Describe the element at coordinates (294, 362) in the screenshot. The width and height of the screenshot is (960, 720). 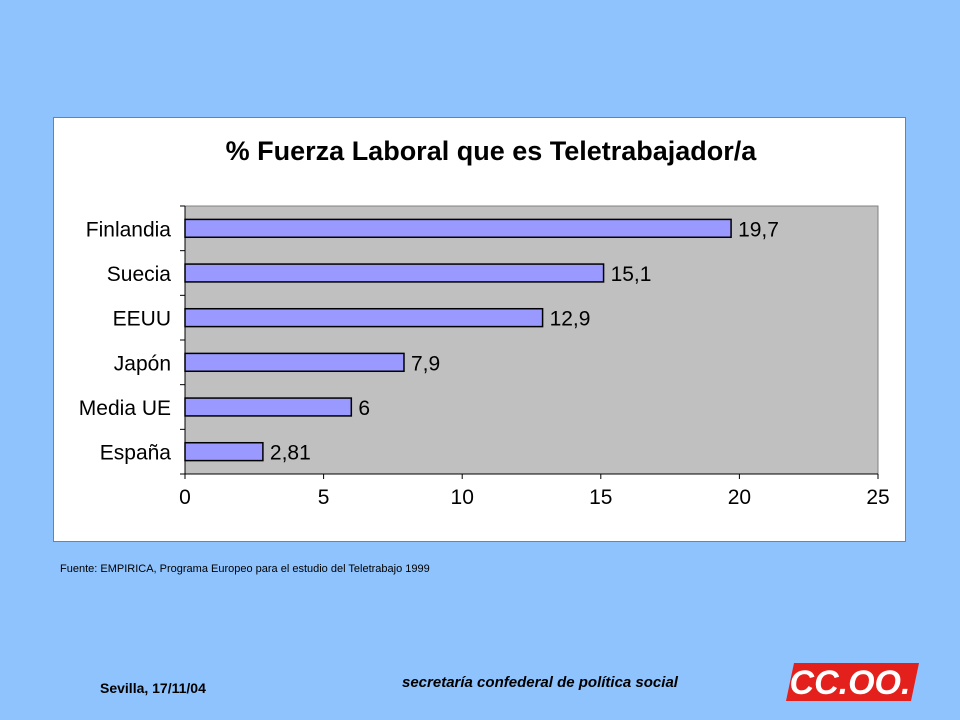
I see `bar-jap-n` at that location.